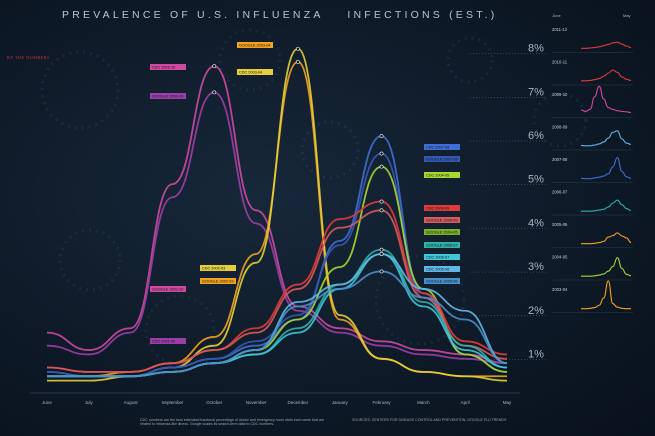 The height and width of the screenshot is (436, 655). What do you see at coordinates (592, 268) in the screenshot?
I see `small-multiple-2004-05: 2004-05` at bounding box center [592, 268].